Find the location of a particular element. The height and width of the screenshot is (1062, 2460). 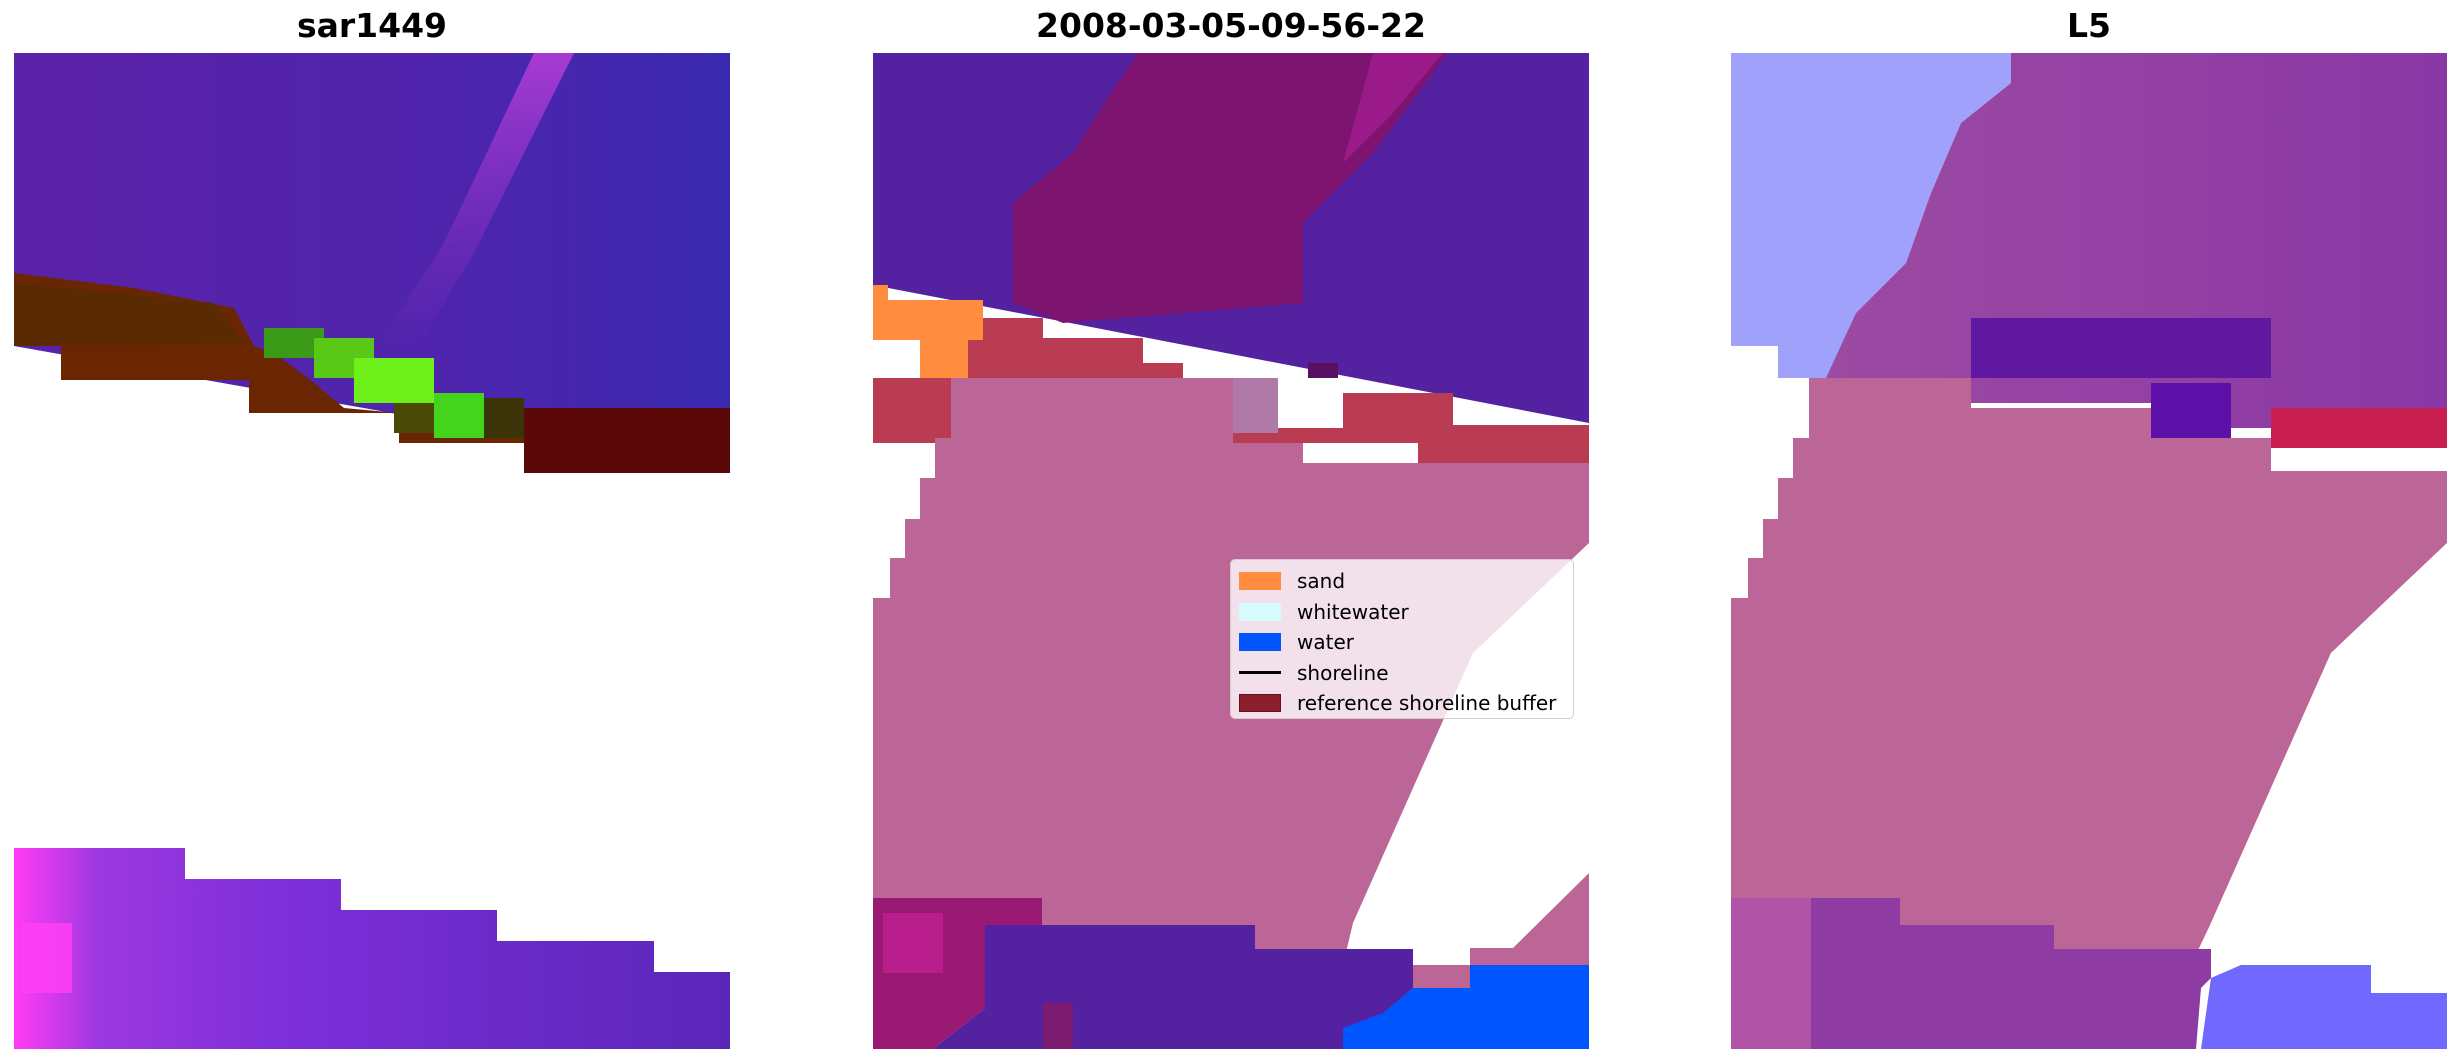

legend-label-sand: sand is located at coordinates (1321, 581).